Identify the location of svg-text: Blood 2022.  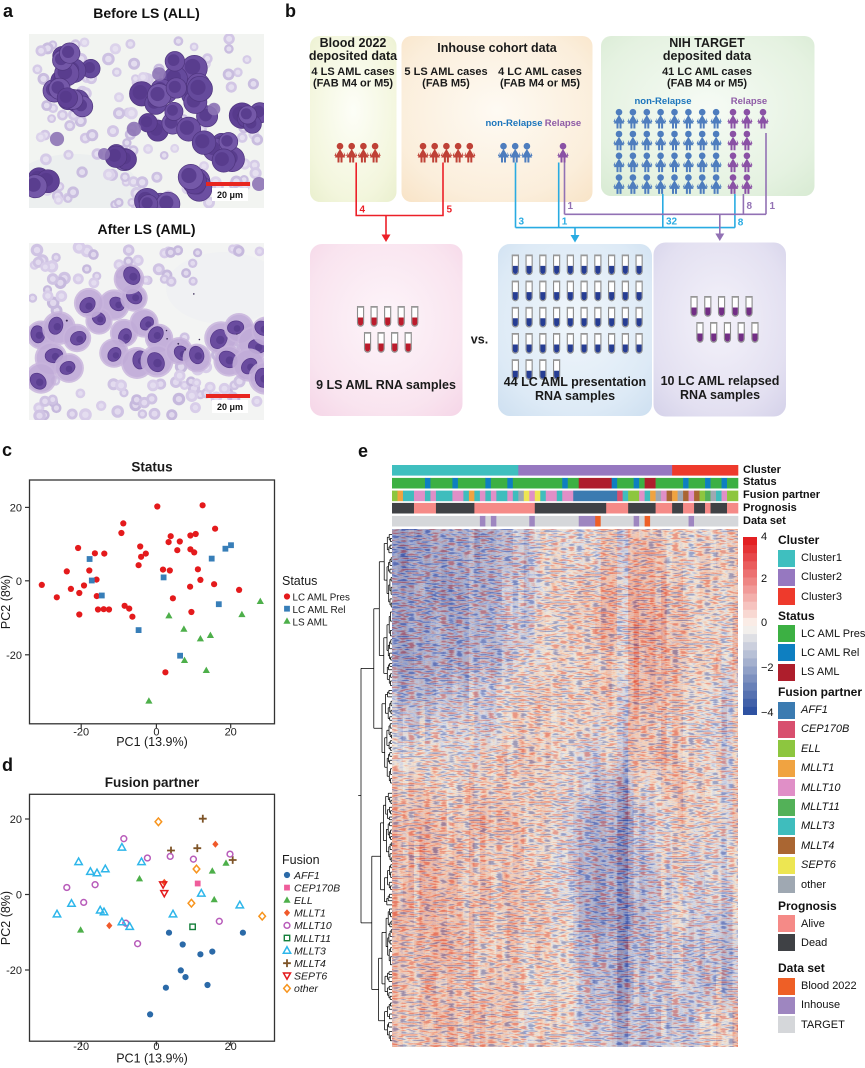
(353, 43).